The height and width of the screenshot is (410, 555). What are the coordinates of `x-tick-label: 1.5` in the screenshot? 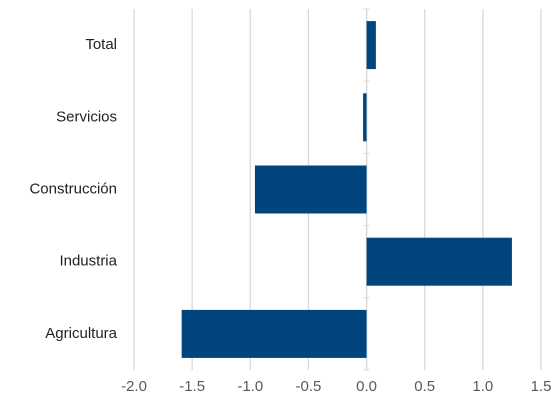 It's located at (541, 386).